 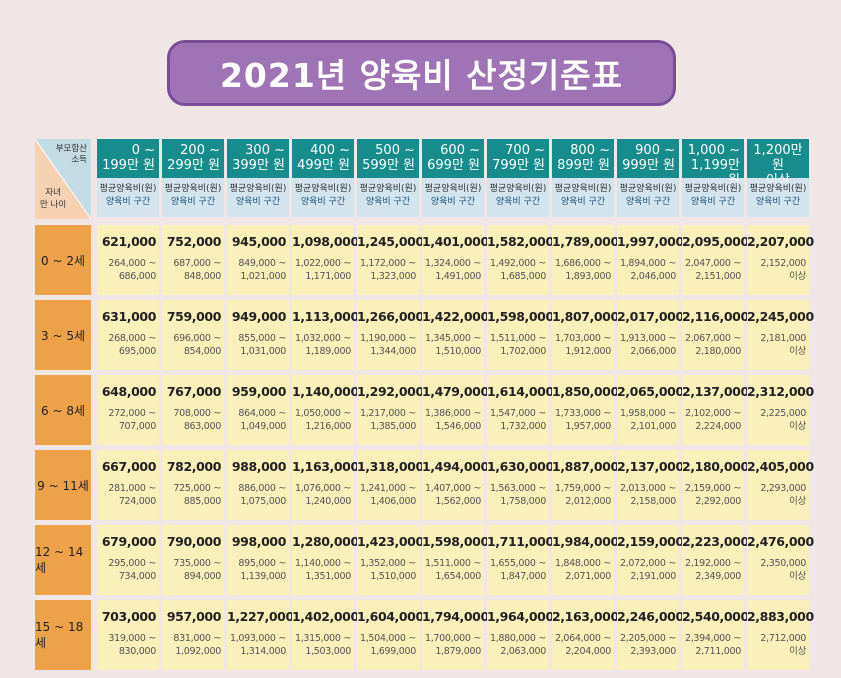 I want to click on table-cell: 2,017,000 1,913,000 ~ 2,066,000, so click(x=650, y=335).